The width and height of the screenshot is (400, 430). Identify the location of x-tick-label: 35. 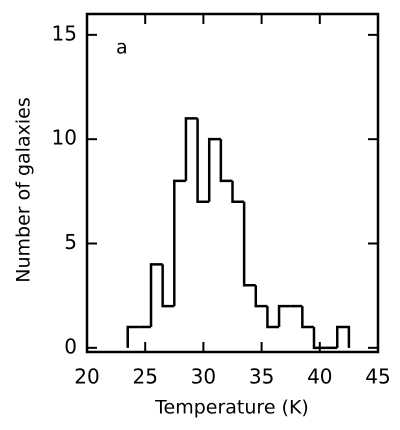
(261, 377).